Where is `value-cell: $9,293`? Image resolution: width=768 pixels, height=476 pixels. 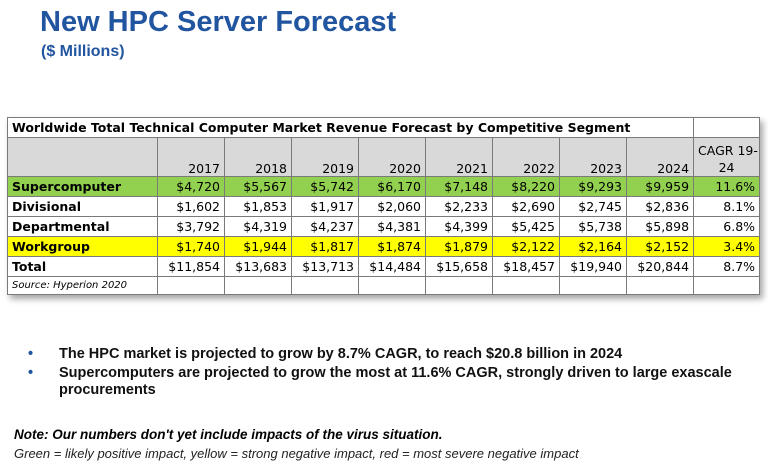 value-cell: $9,293 is located at coordinates (593, 186).